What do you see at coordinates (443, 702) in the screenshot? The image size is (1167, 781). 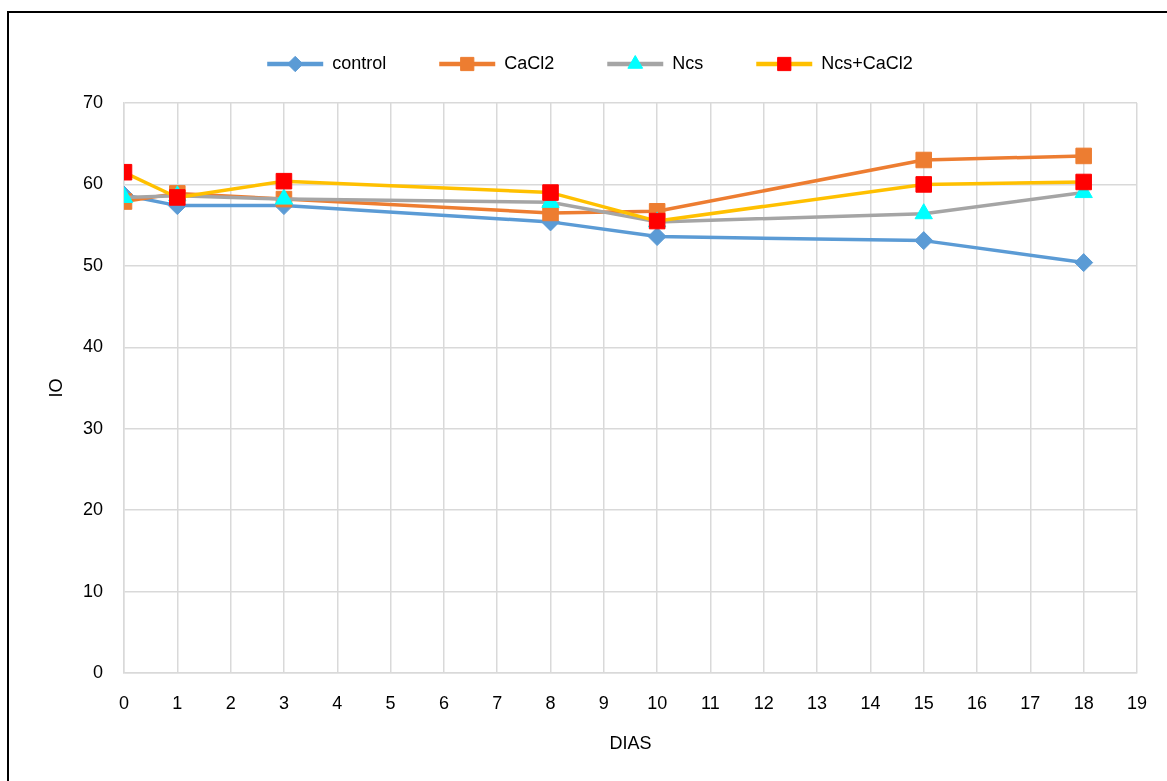 I see `x-tick-label: 6` at bounding box center [443, 702].